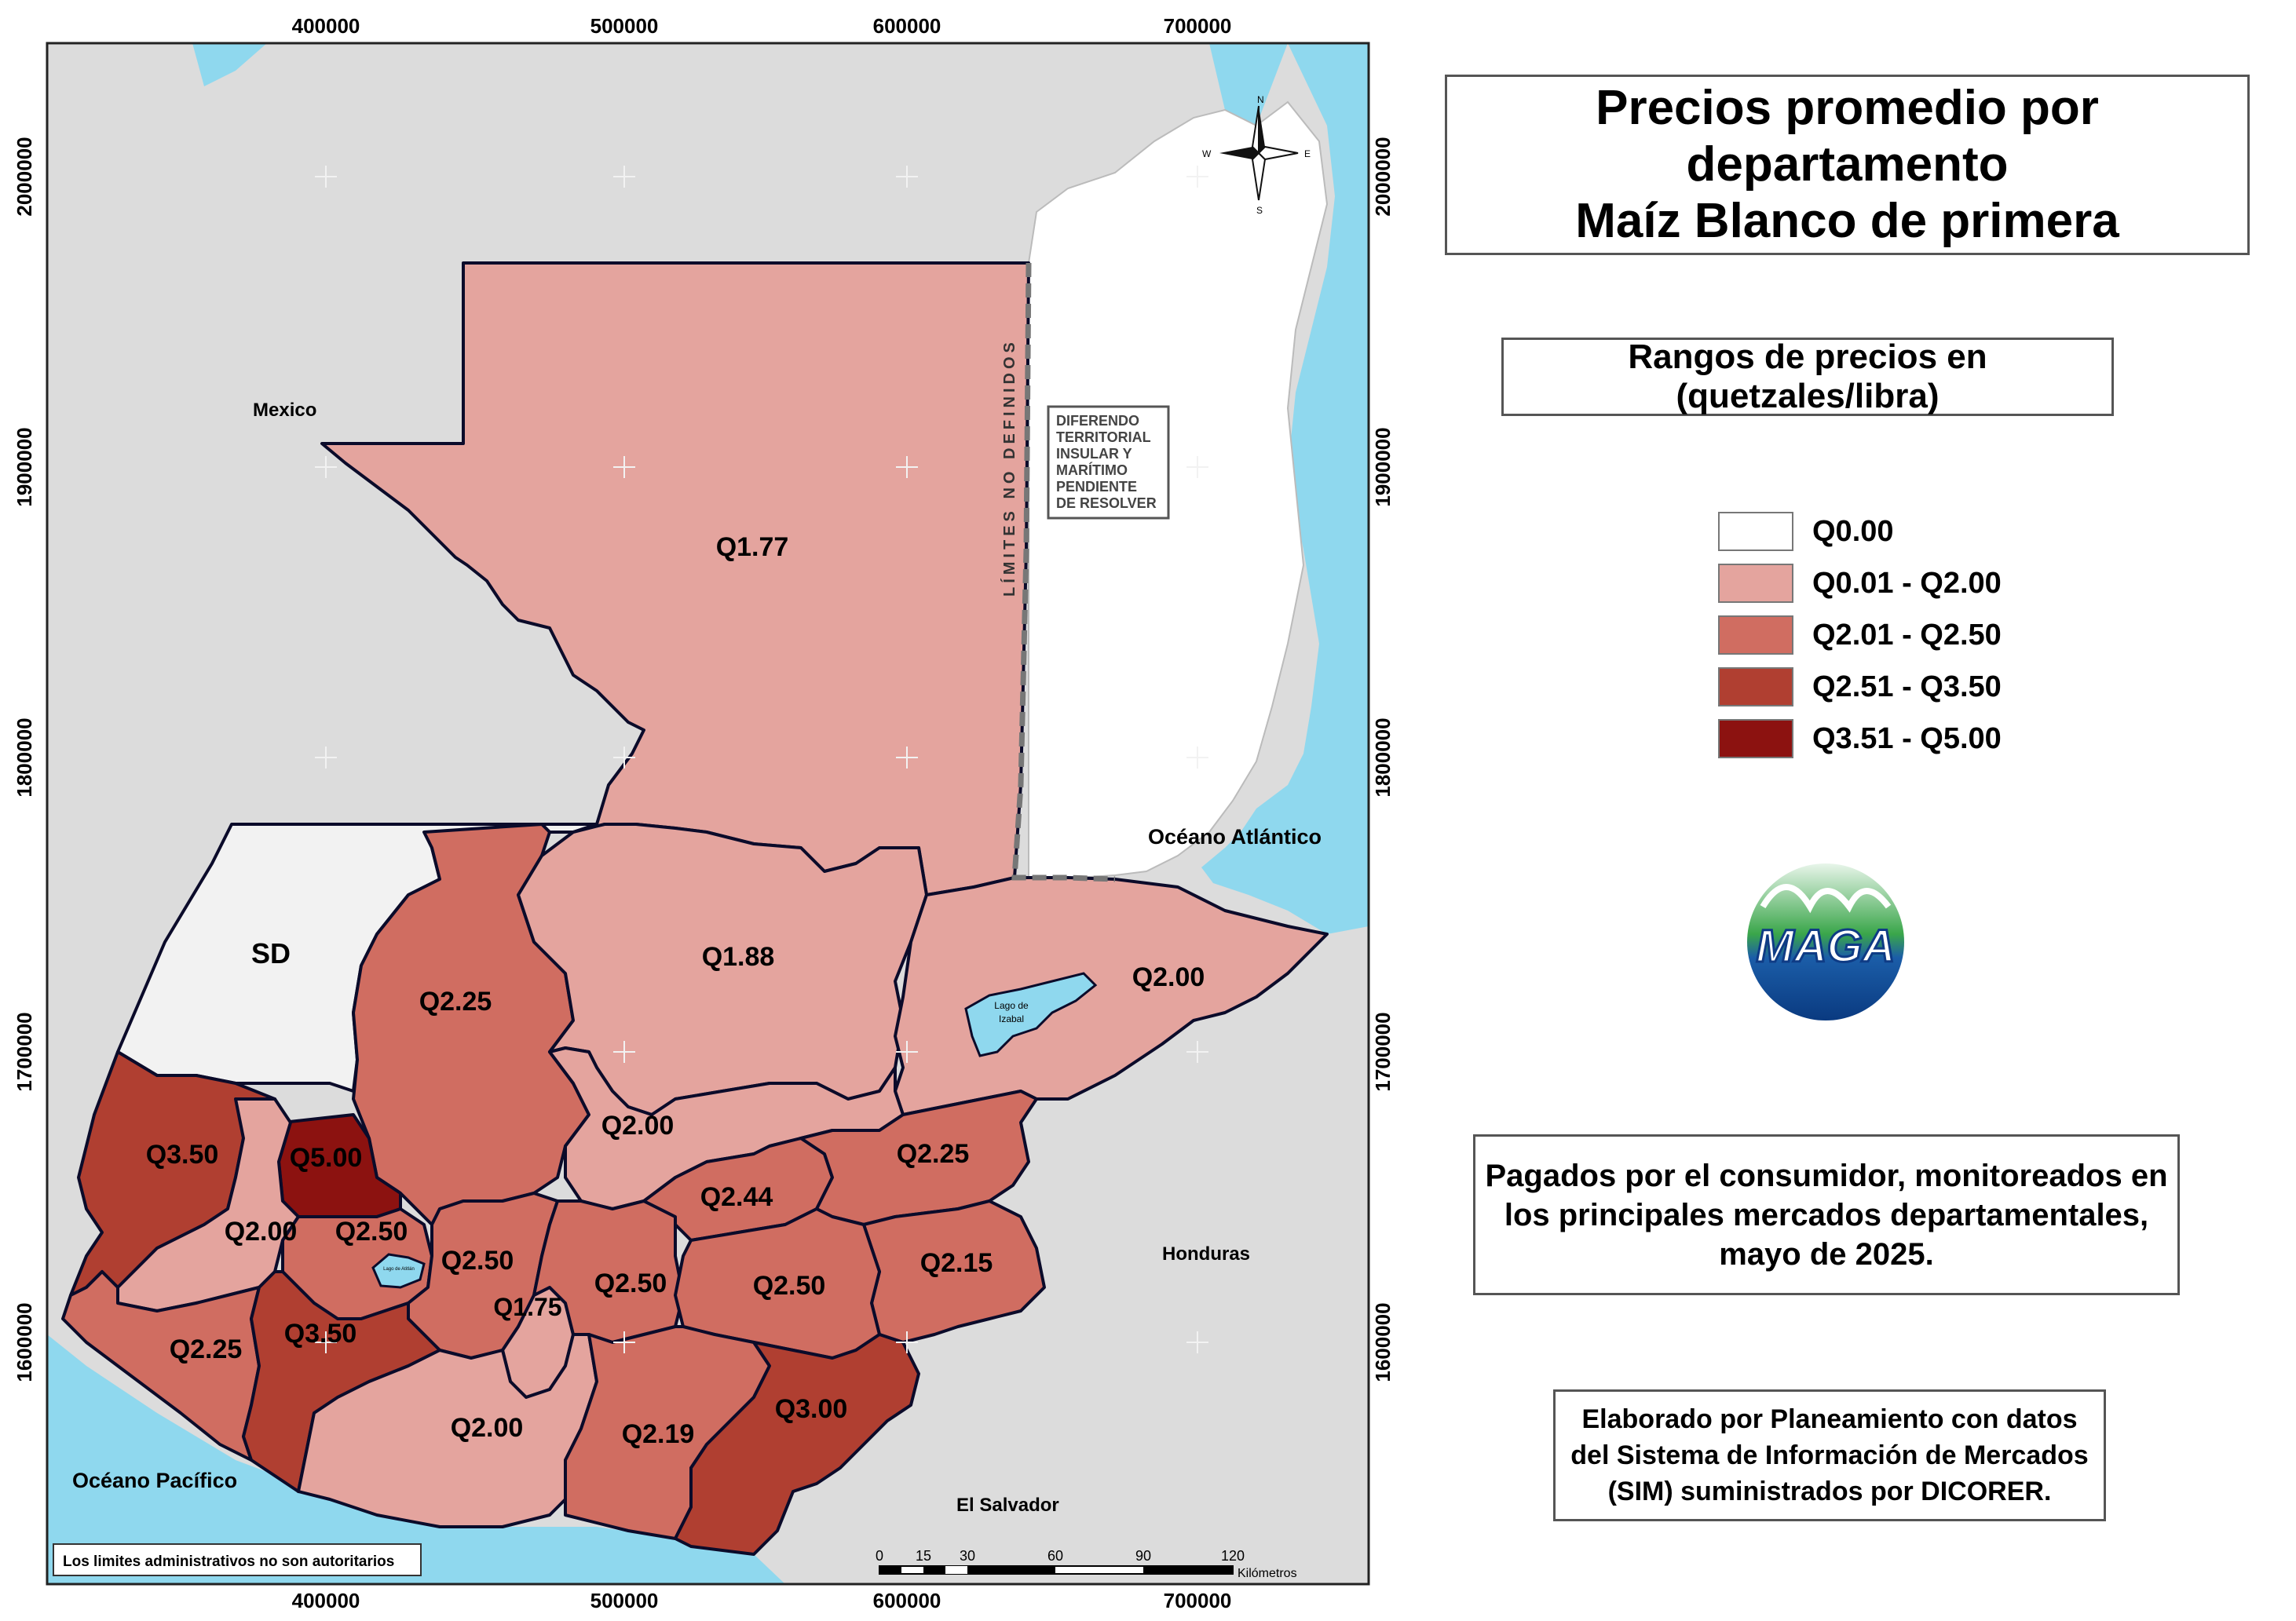 The image size is (2296, 1621). I want to click on limits-undefined-text: LÍMITES NO DEFINIDOS, so click(1009, 467).